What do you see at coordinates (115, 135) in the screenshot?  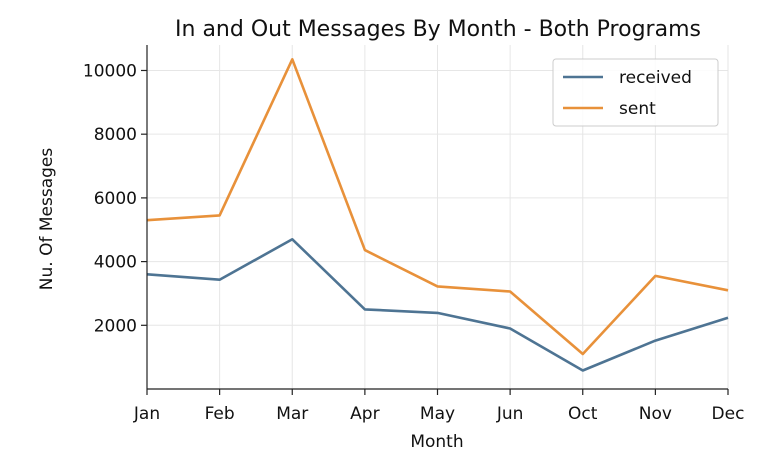 I see `y-tick-label: 8000` at bounding box center [115, 135].